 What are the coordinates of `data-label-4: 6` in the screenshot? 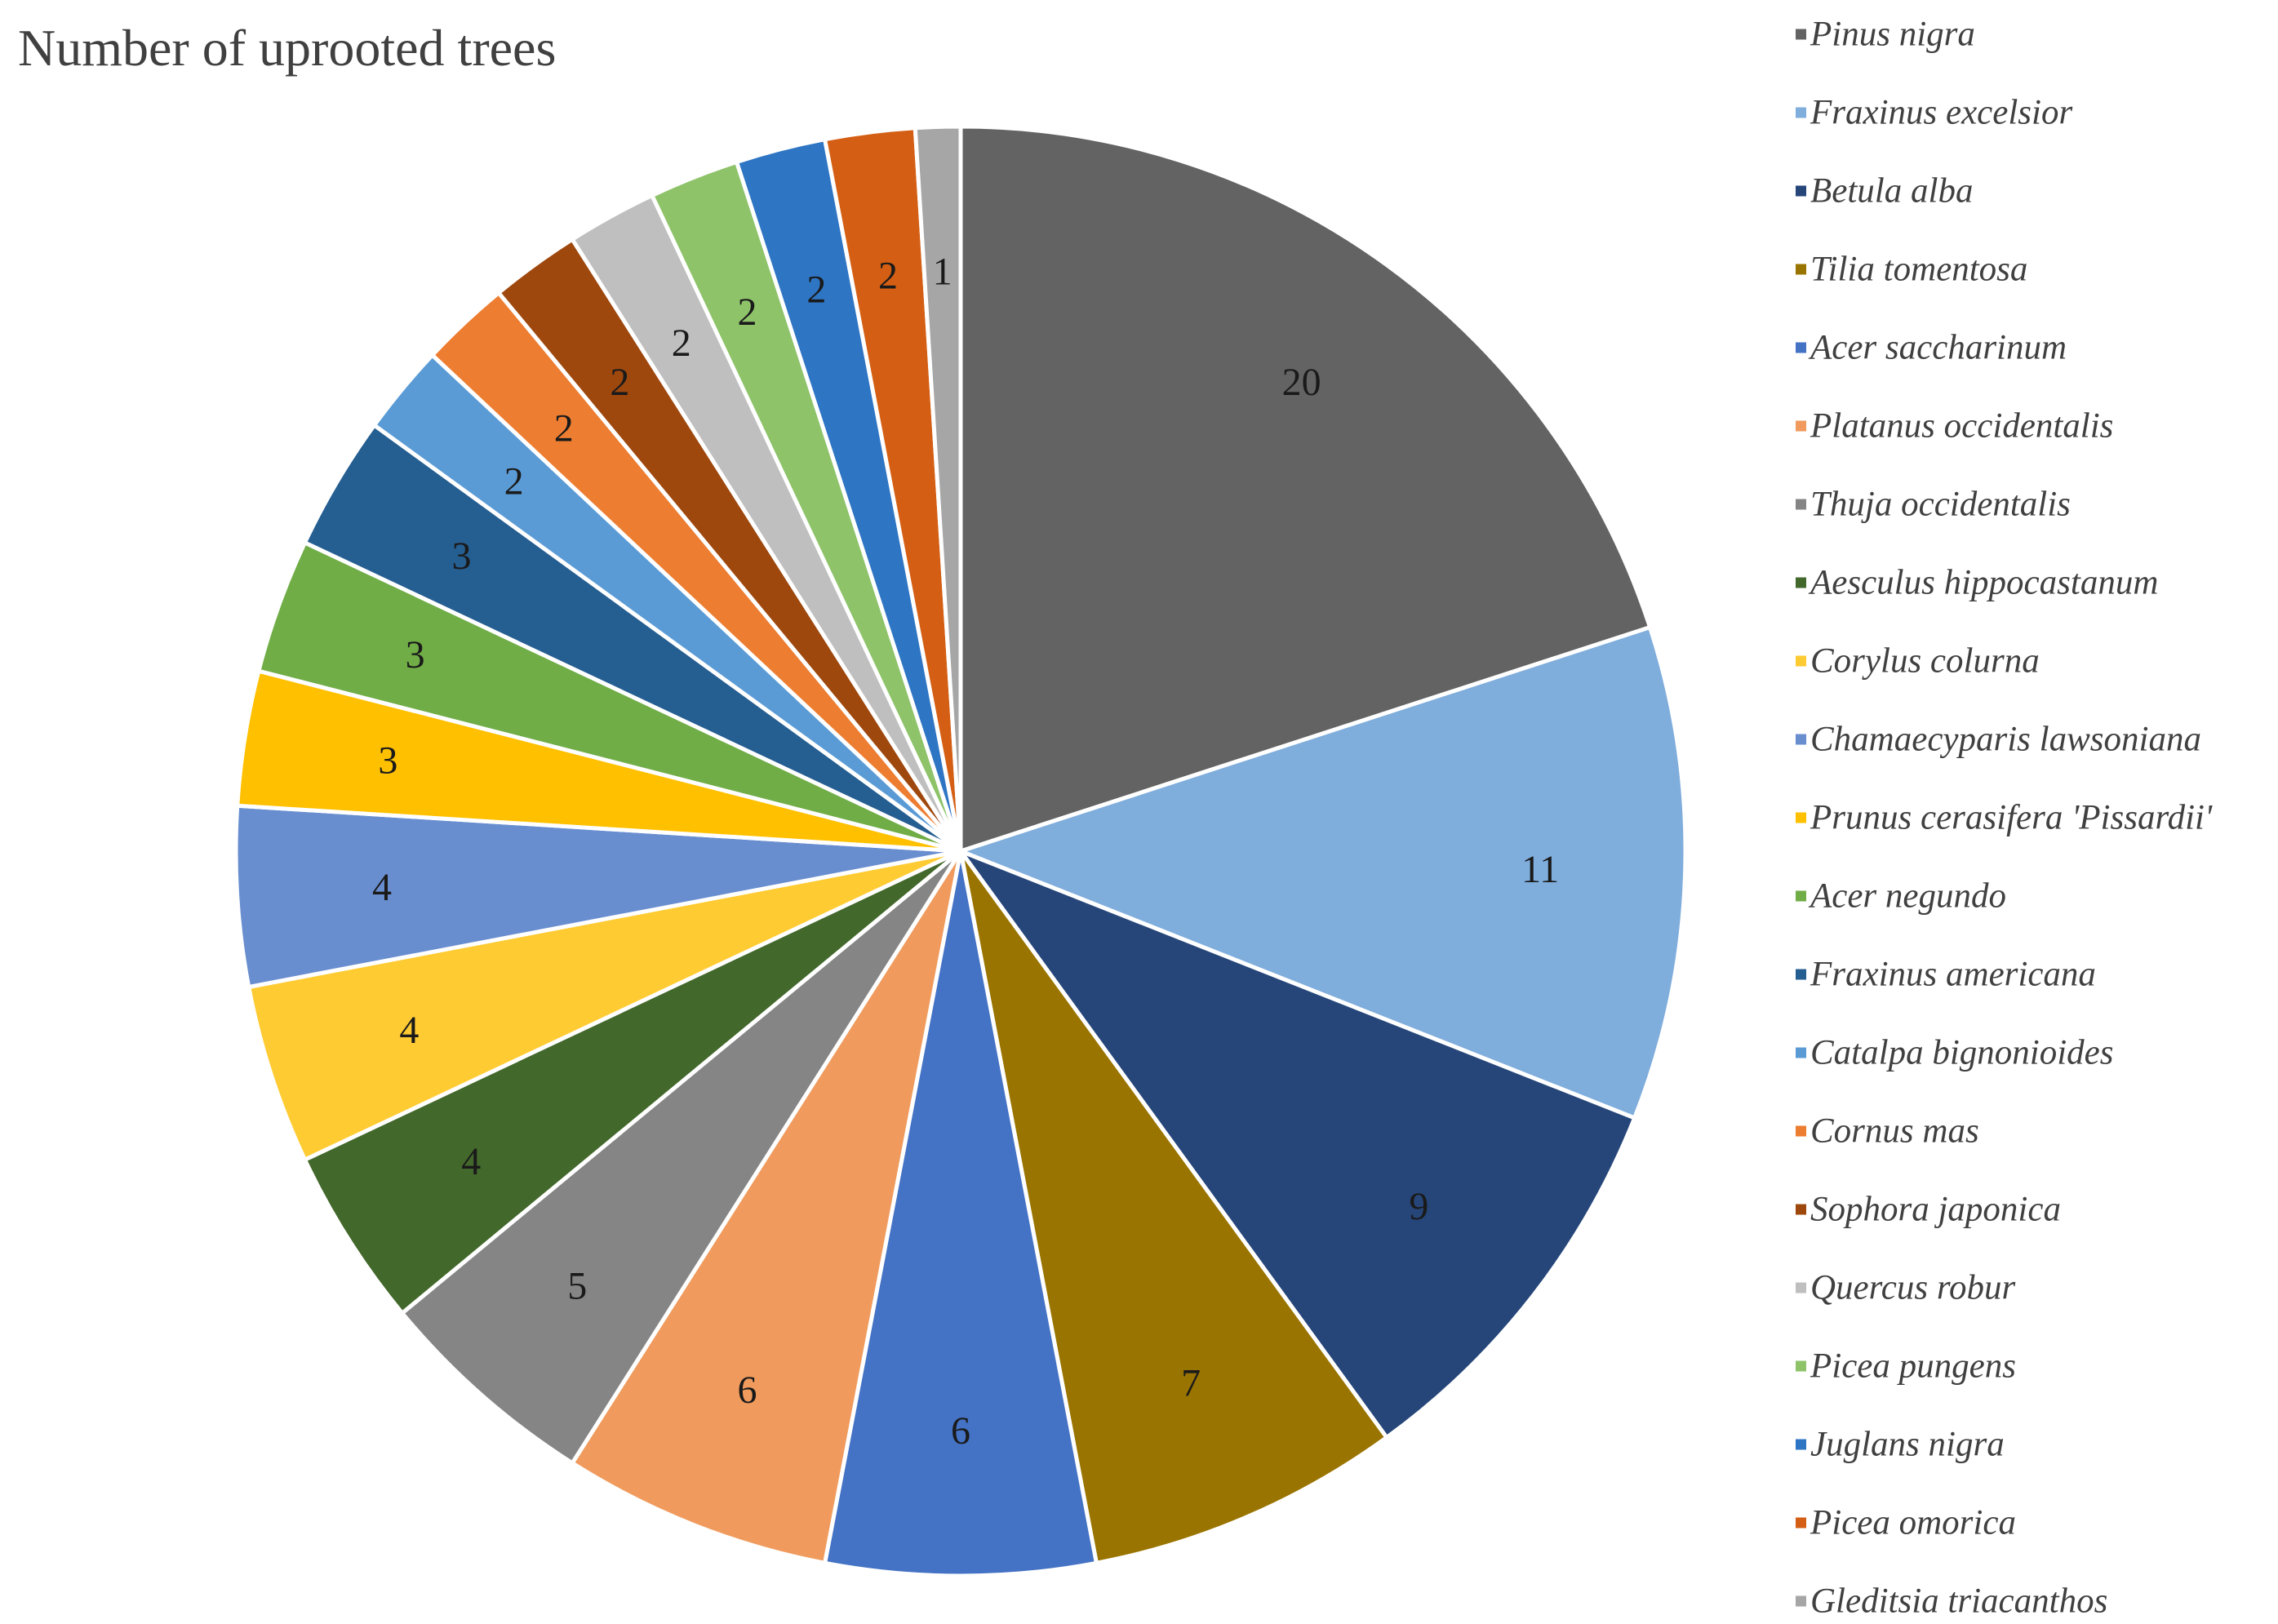 It's located at (961, 1431).